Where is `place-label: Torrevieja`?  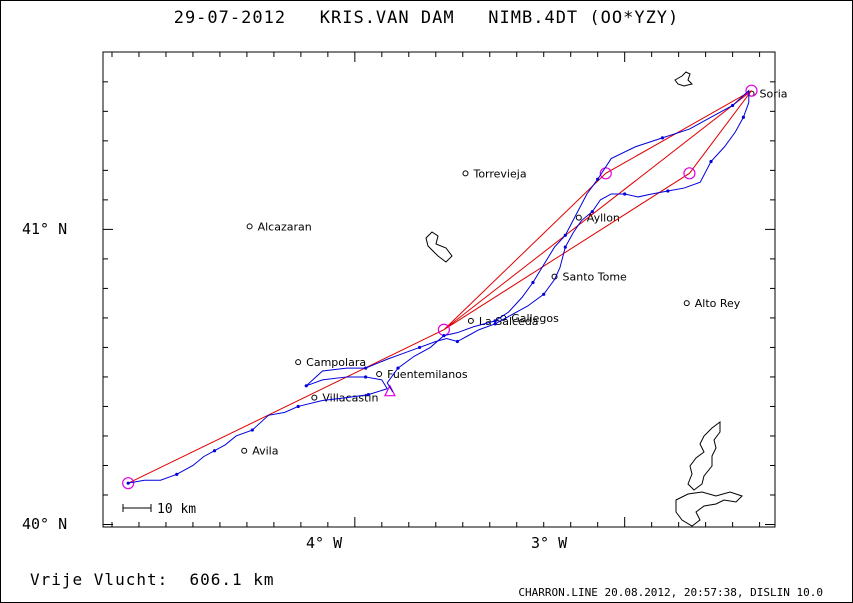 place-label: Torrevieja is located at coordinates (499, 173).